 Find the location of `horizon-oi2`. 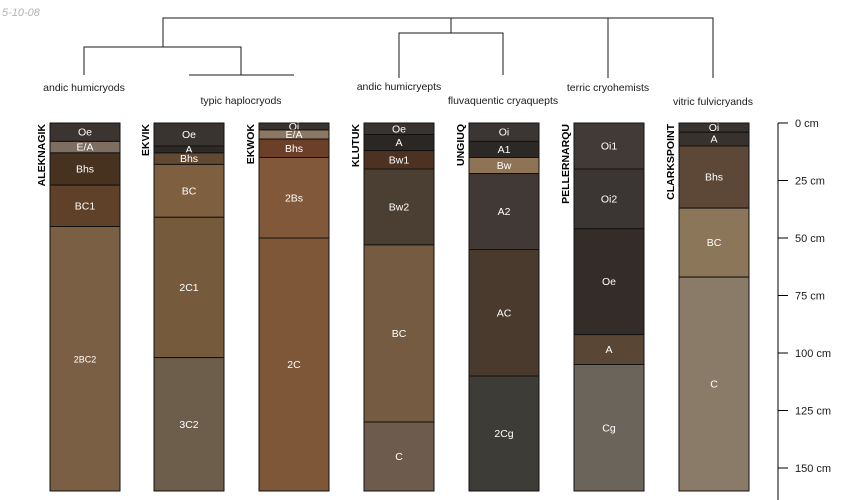

horizon-oi2 is located at coordinates (609, 199).